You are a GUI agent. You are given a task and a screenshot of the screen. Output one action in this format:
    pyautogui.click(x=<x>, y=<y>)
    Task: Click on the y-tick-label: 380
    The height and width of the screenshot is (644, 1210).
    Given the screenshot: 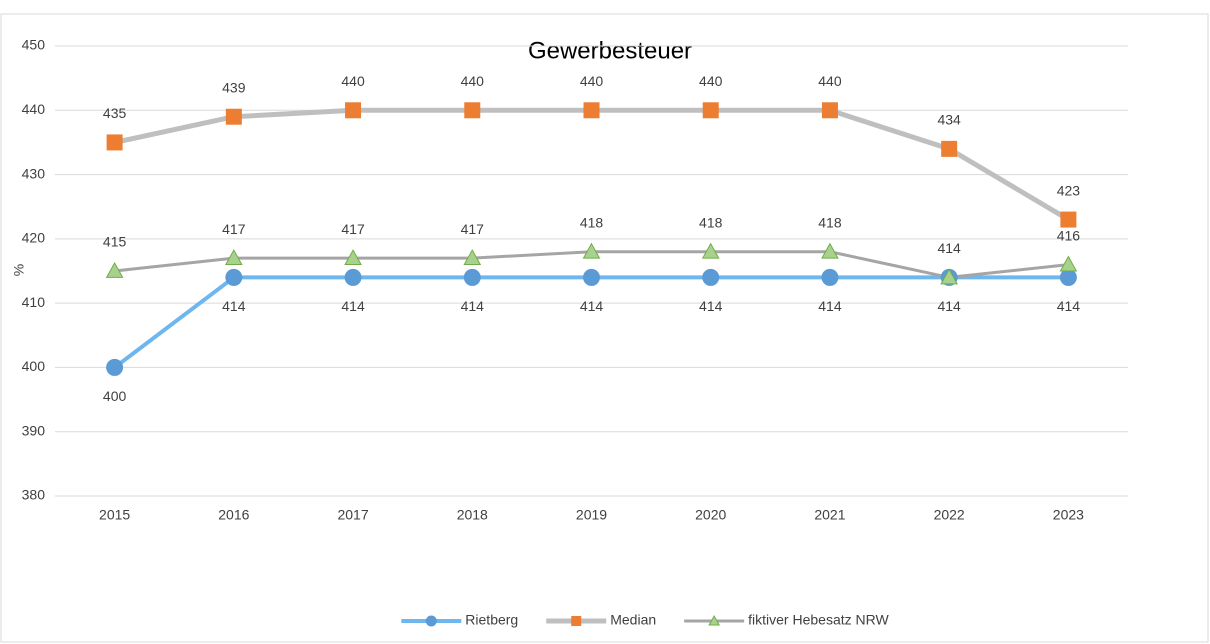 What is the action you would take?
    pyautogui.click(x=34, y=495)
    